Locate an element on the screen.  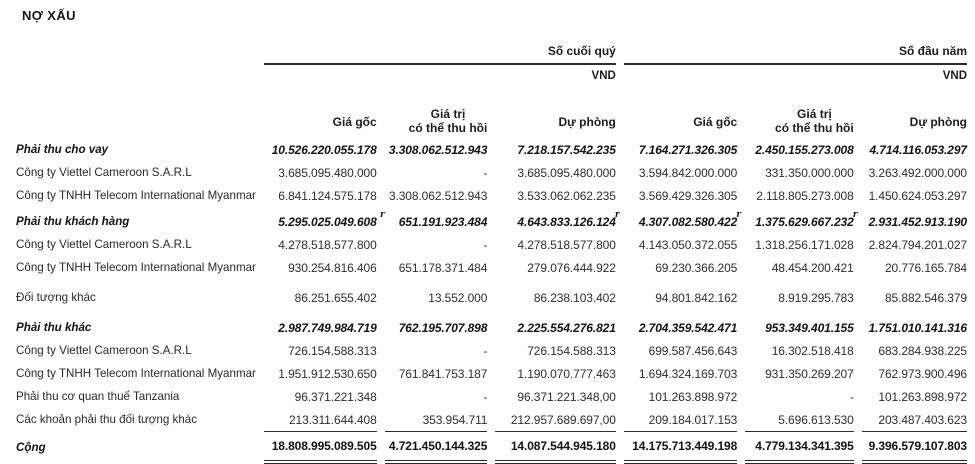
row-label: Phải thu khách hàng is located at coordinates (73, 221).